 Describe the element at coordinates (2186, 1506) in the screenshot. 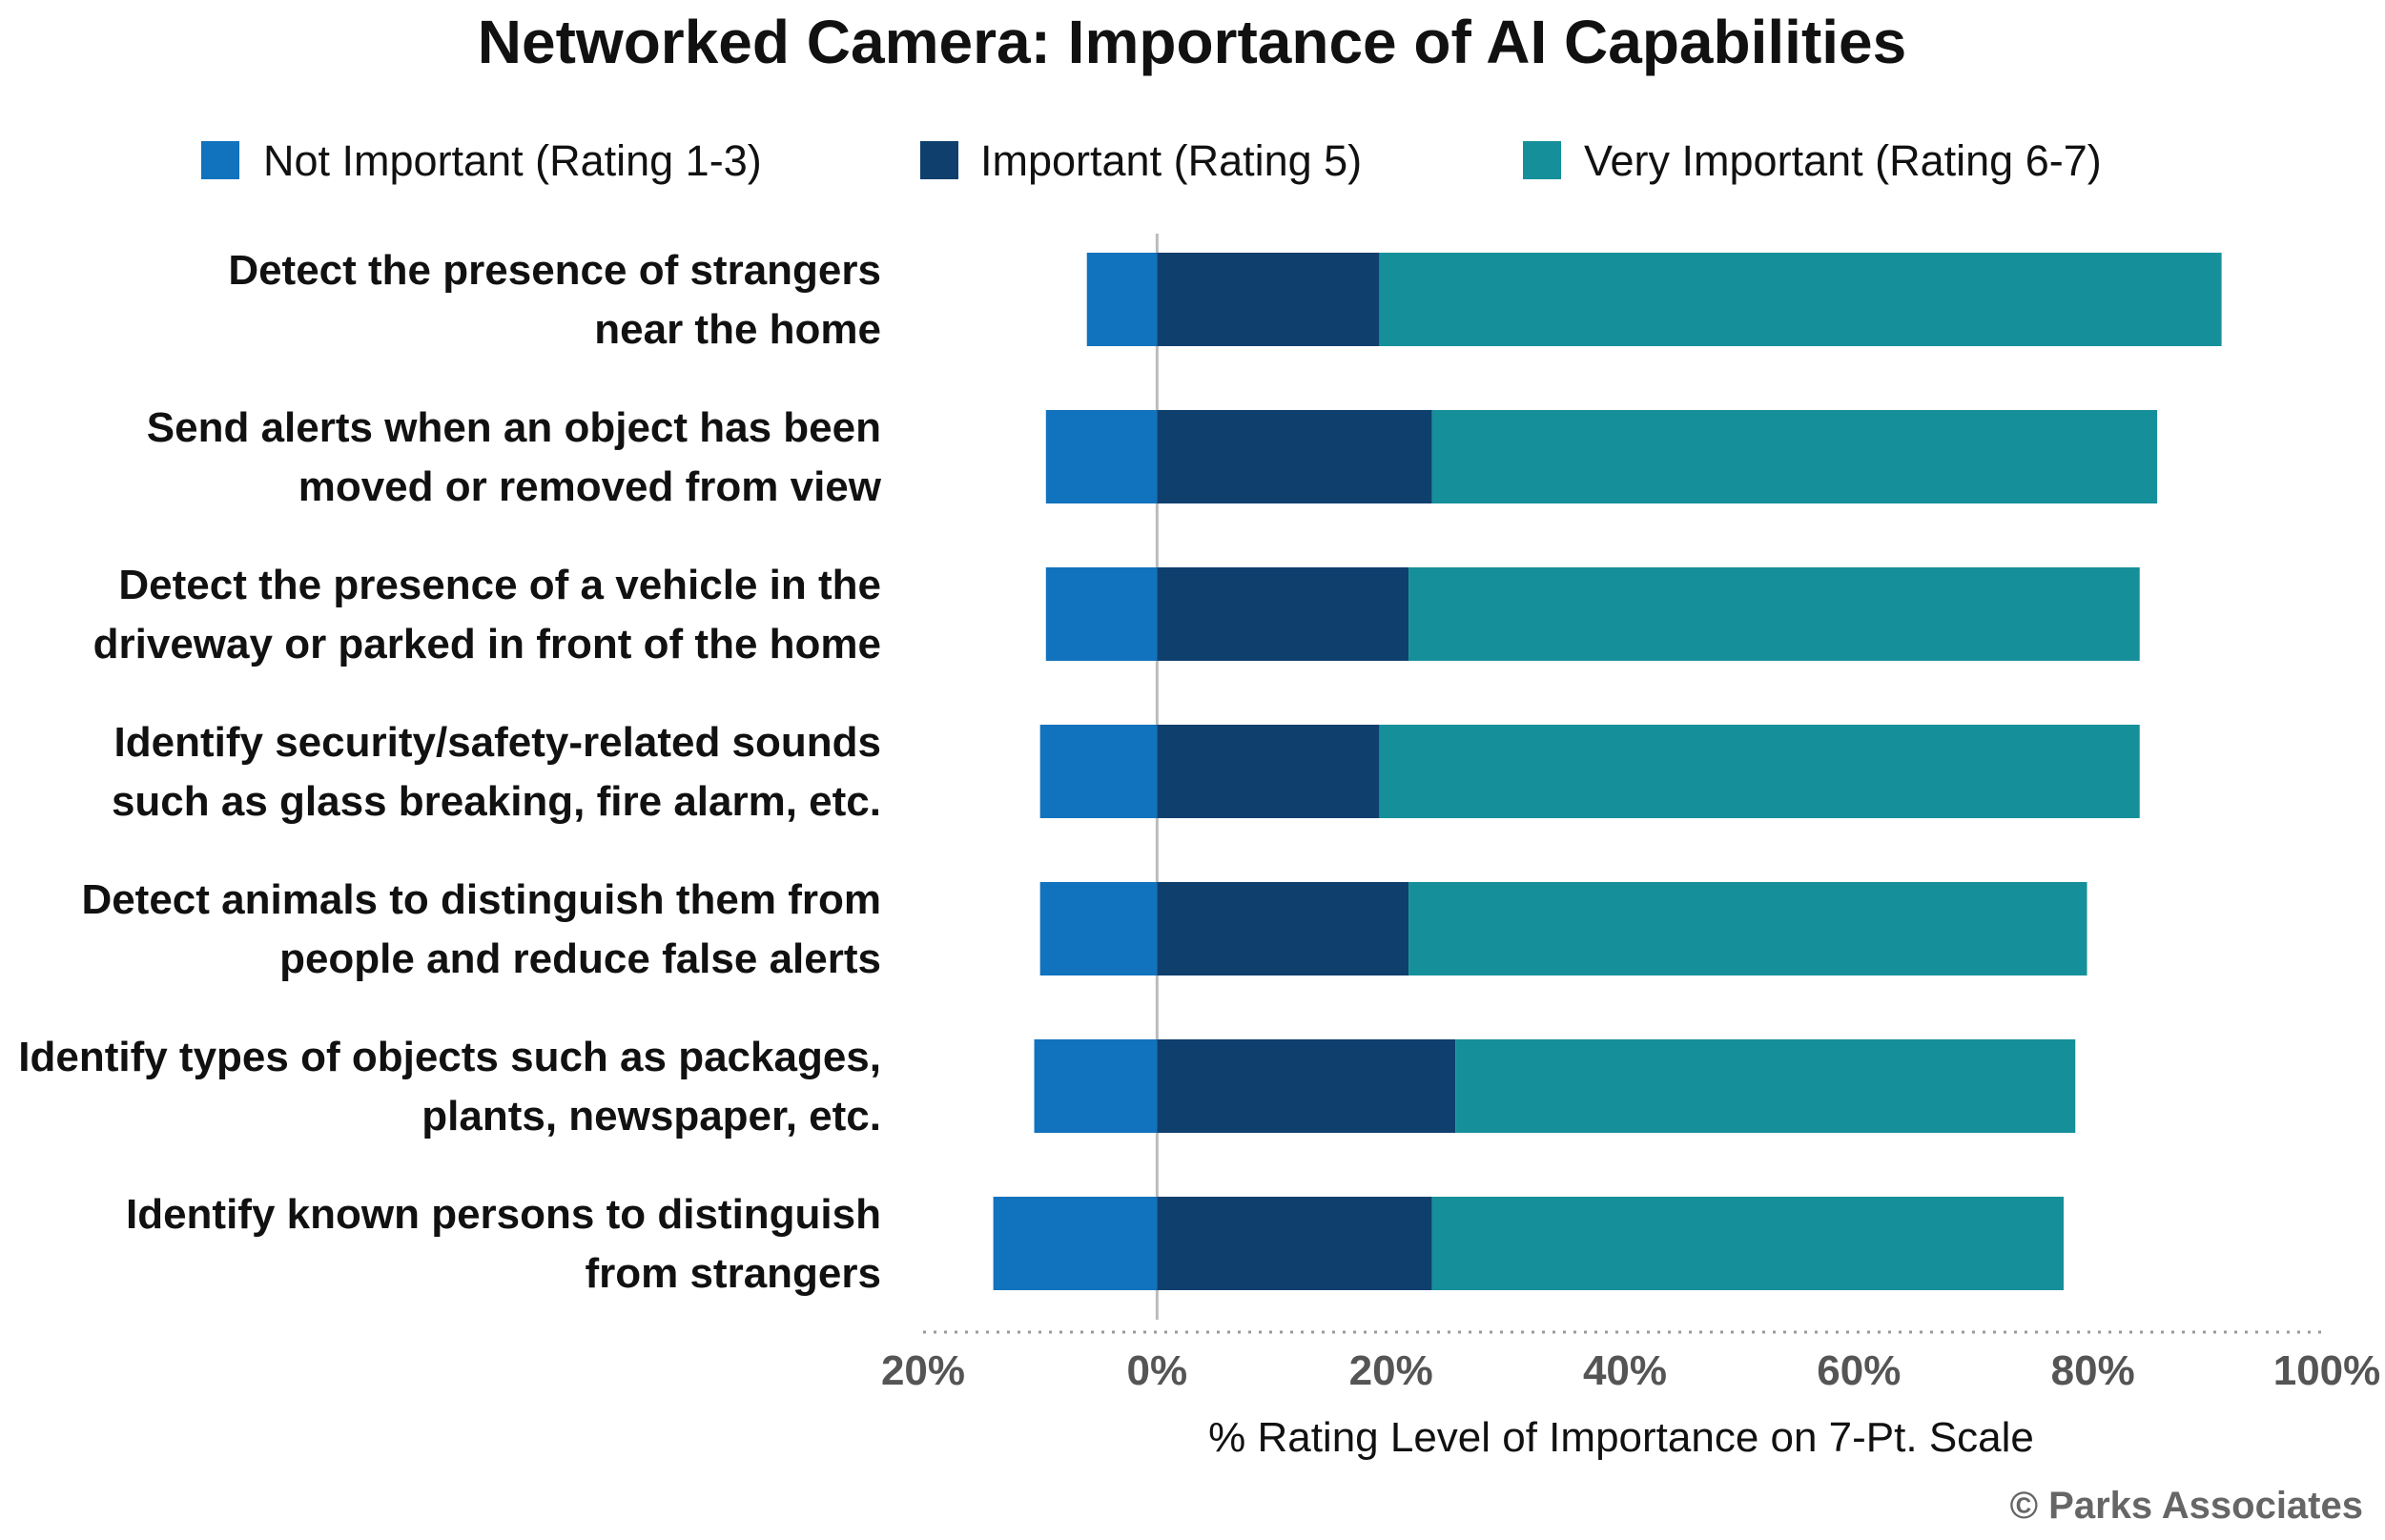

I see `credit-text: © Parks Associates` at that location.